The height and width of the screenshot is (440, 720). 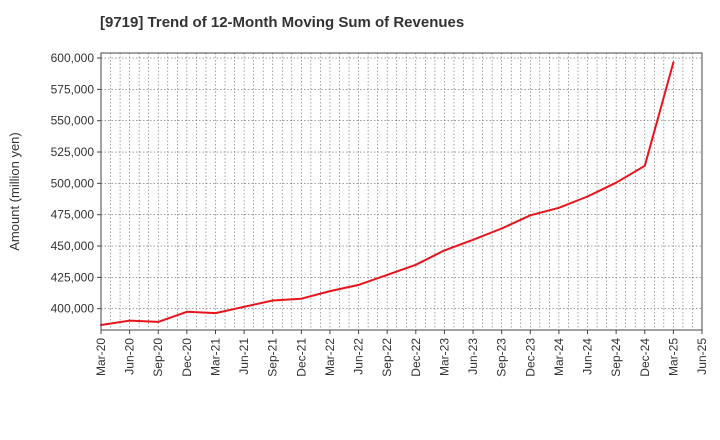 I want to click on x-tick-label: Jun-25, so click(x=702, y=356).